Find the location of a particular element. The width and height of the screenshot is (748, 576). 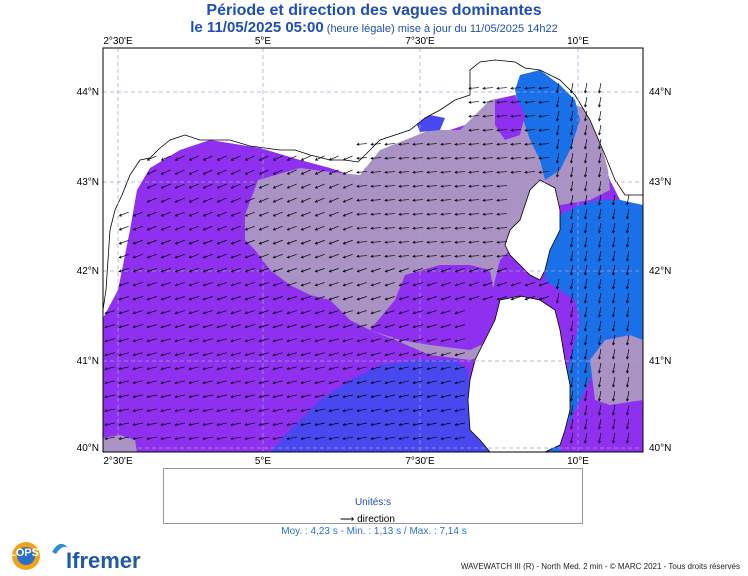

zone-grey-east is located at coordinates (616, 370).